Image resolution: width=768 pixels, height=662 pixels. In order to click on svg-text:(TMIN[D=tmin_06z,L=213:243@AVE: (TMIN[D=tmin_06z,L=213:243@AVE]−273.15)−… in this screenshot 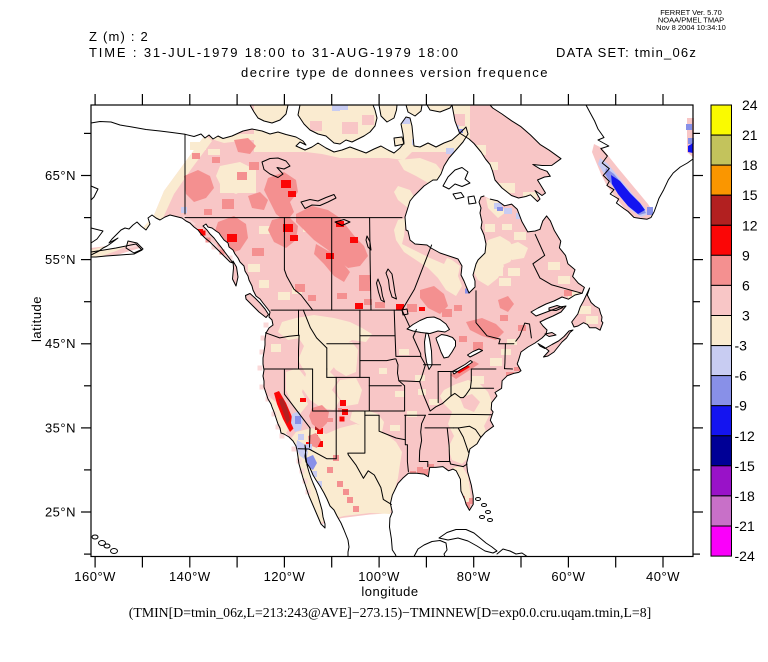, I will do `click(390, 613)`.